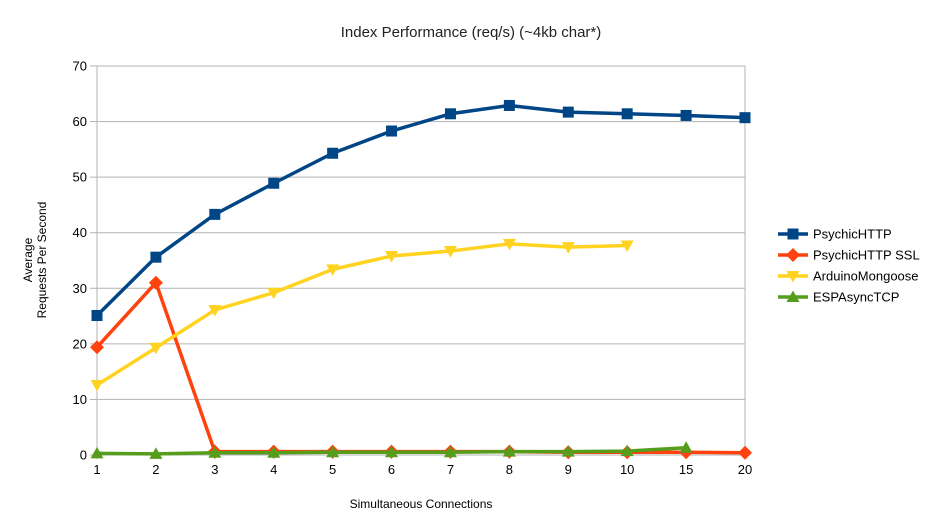 Image resolution: width=943 pixels, height=530 pixels. What do you see at coordinates (856, 297) in the screenshot?
I see `legend-label-espasynctcp: ESPAsyncTCP` at bounding box center [856, 297].